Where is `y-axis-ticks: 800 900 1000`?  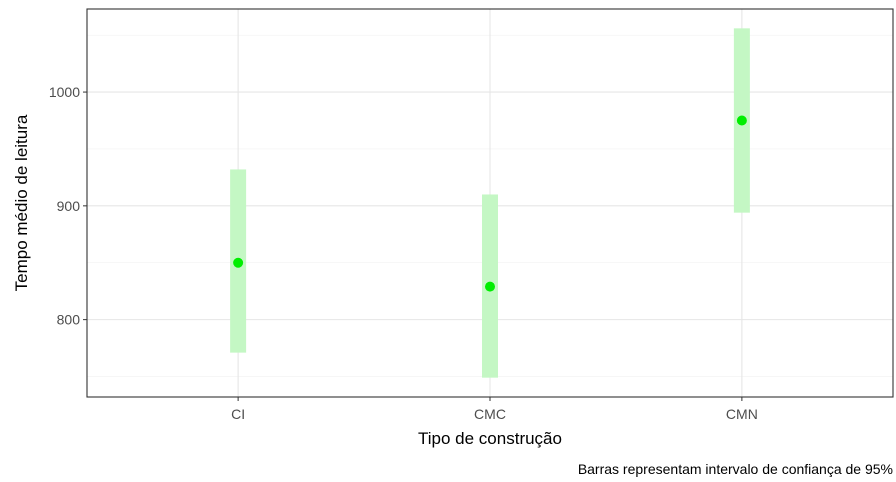 y-axis-ticks: 800 900 1000 is located at coordinates (68, 206).